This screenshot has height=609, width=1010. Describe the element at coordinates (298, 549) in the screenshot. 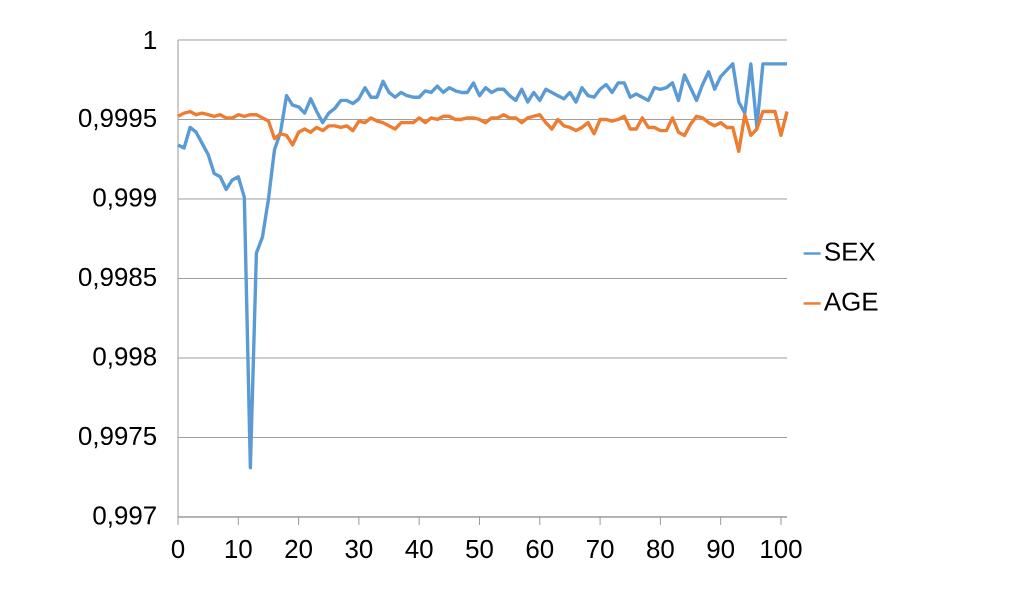

I see `x-tick-label: 20` at that location.